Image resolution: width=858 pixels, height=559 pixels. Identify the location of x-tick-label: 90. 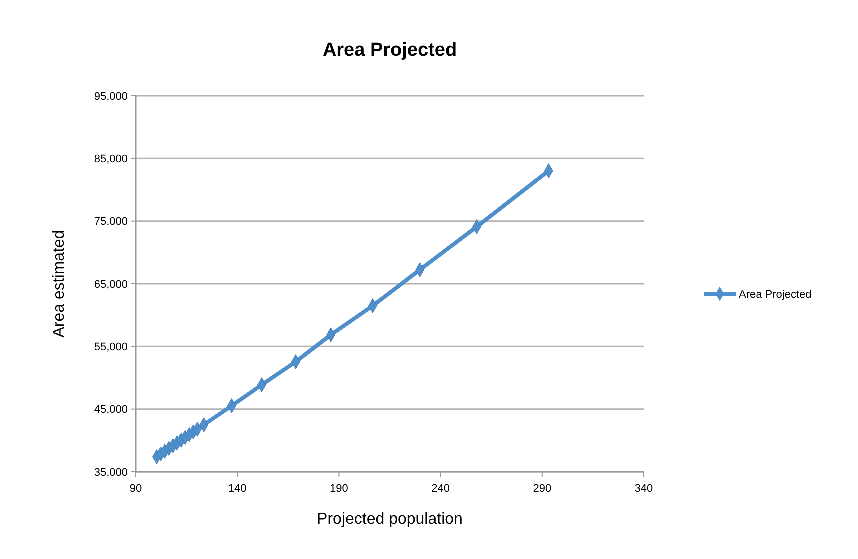
(136, 489).